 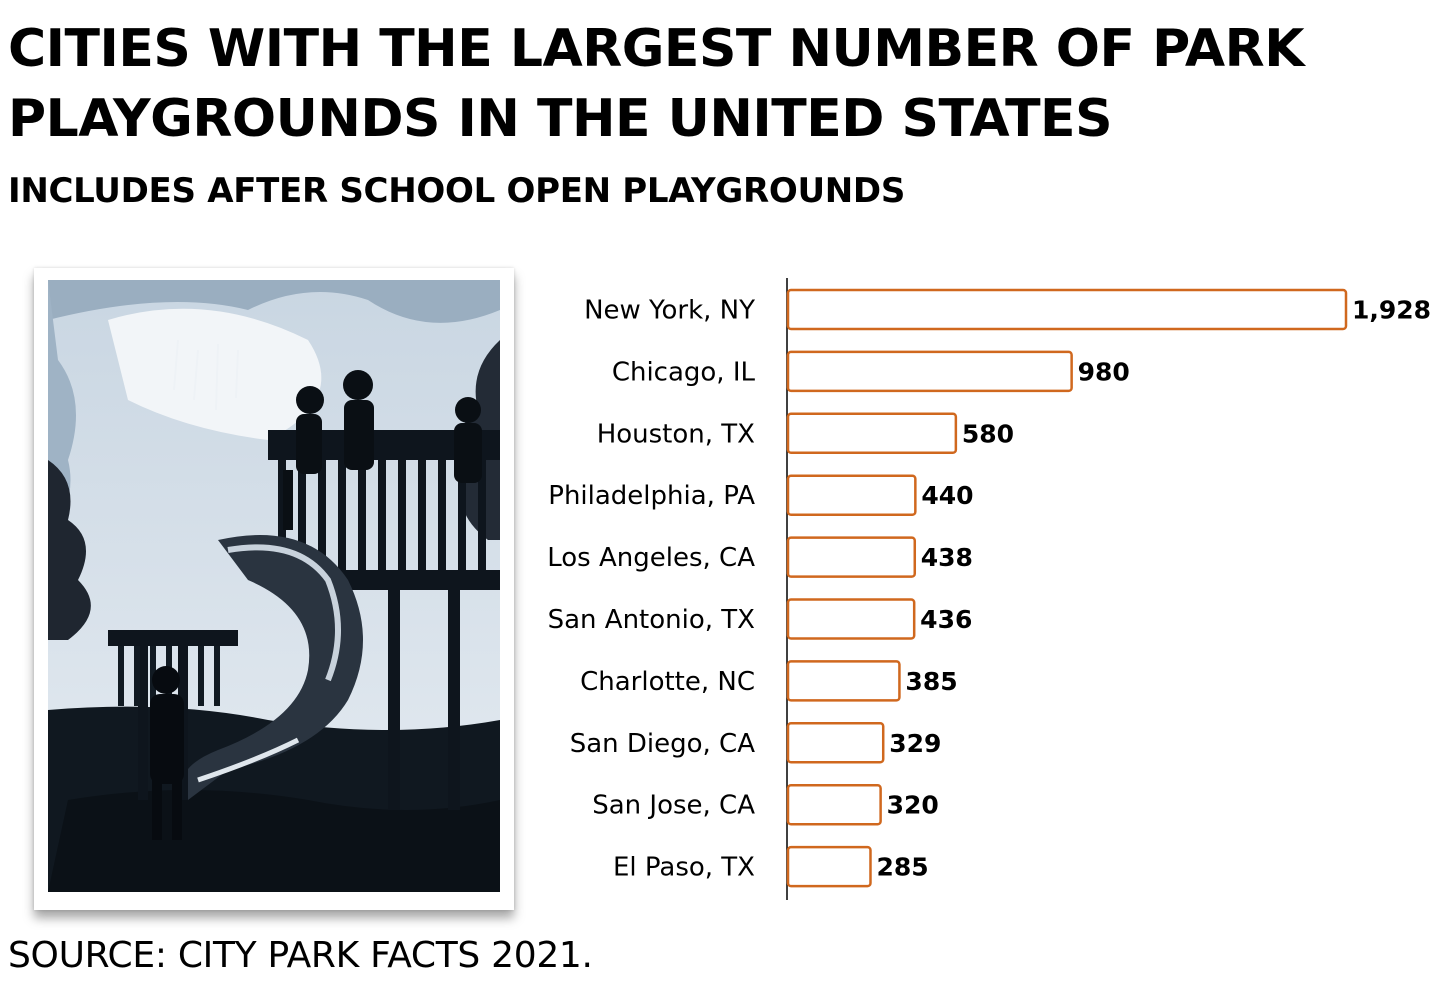 What do you see at coordinates (1104, 371) in the screenshot?
I see `value-label: 980` at bounding box center [1104, 371].